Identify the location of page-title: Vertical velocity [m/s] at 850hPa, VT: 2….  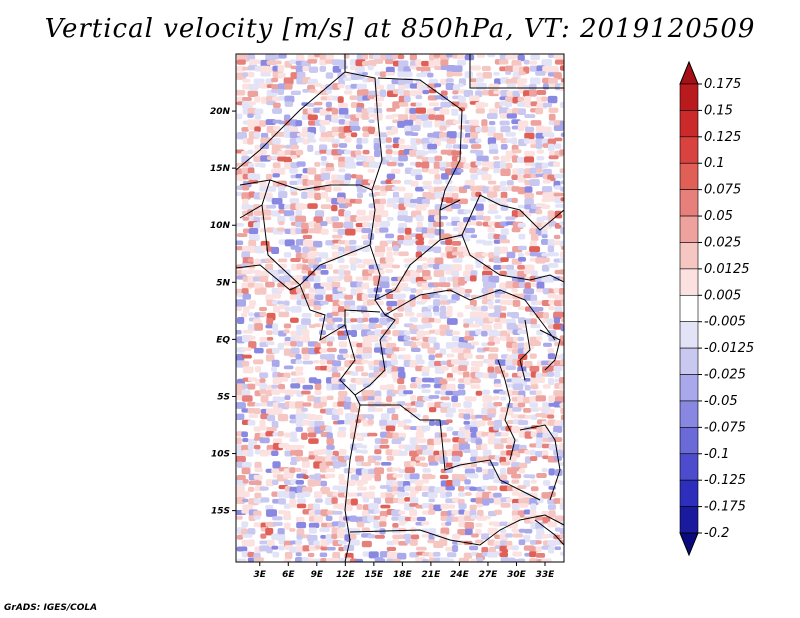
(400, 29).